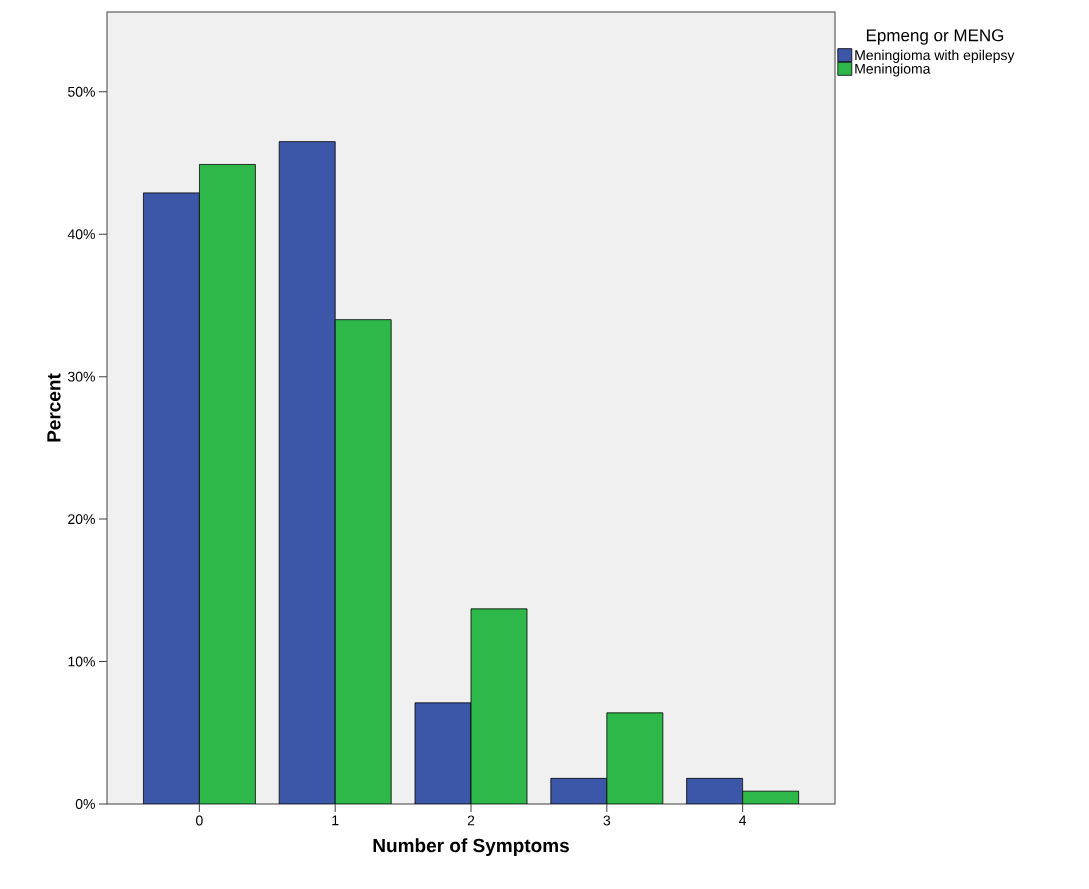 This screenshot has height=889, width=1089. I want to click on x-tick-label: 3, so click(607, 820).